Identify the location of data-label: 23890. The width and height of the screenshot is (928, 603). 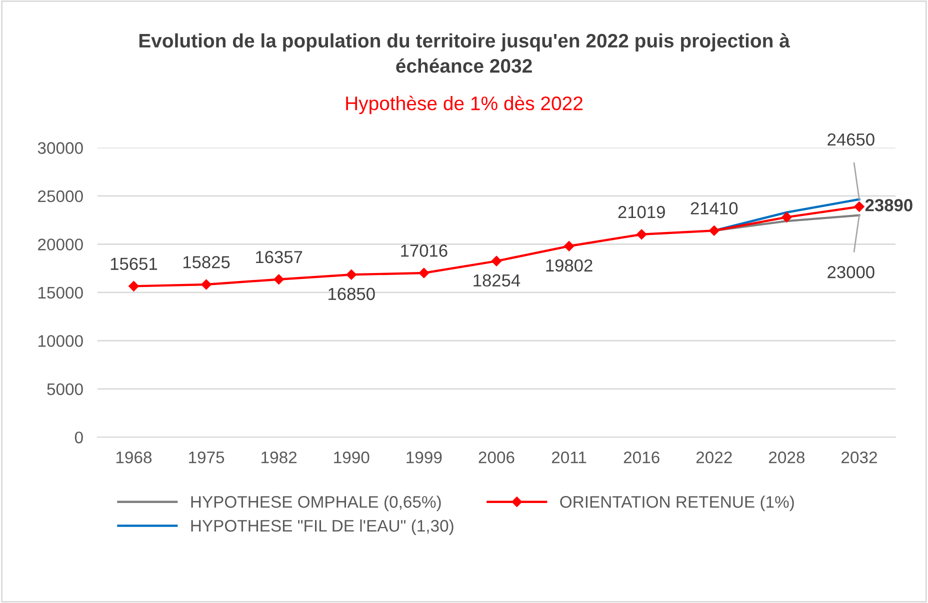
(888, 205).